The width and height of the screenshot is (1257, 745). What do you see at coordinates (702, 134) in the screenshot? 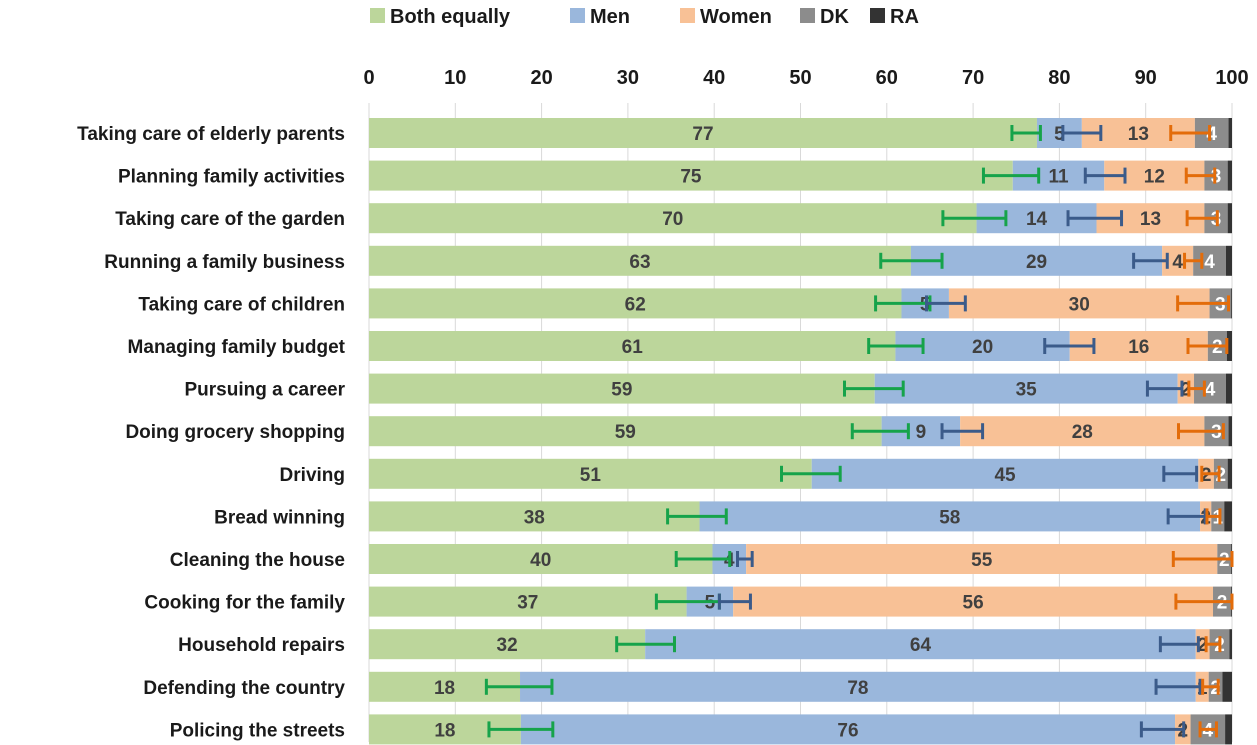
I see `data-label-both-equally: 77` at bounding box center [702, 134].